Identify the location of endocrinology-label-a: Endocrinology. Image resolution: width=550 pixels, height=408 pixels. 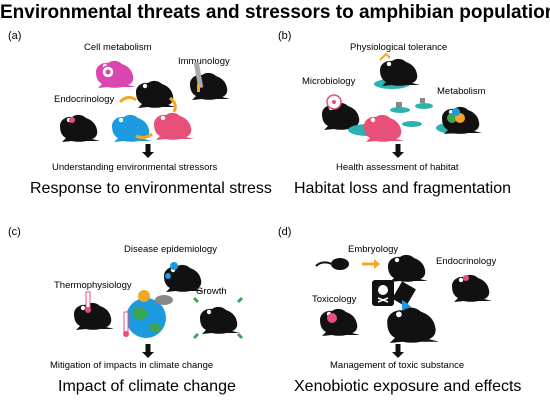
(84, 99).